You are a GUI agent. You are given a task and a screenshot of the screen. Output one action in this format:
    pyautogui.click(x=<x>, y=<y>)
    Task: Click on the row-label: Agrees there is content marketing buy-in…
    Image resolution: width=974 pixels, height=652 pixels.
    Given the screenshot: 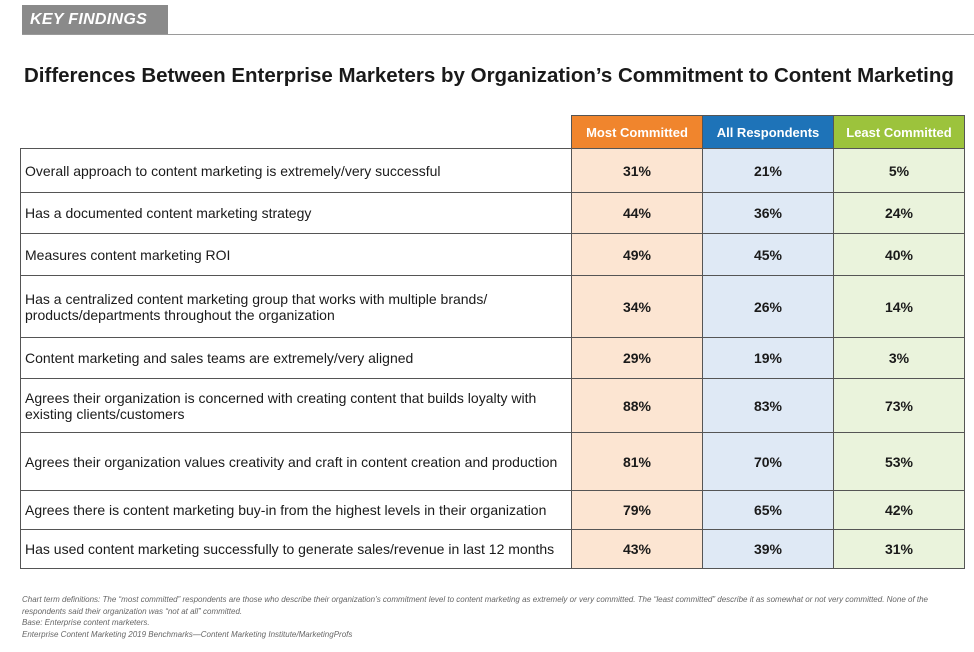 What is the action you would take?
    pyautogui.click(x=296, y=510)
    